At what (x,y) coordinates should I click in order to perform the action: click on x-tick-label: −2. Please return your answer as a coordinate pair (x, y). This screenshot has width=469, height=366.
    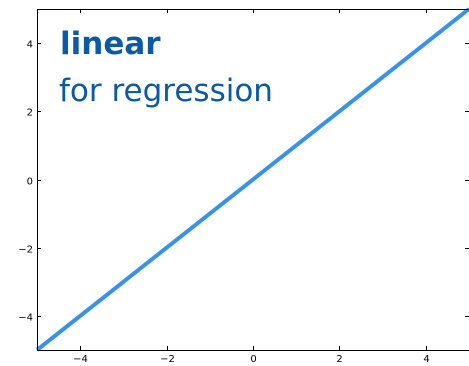
    Looking at the image, I should click on (167, 359).